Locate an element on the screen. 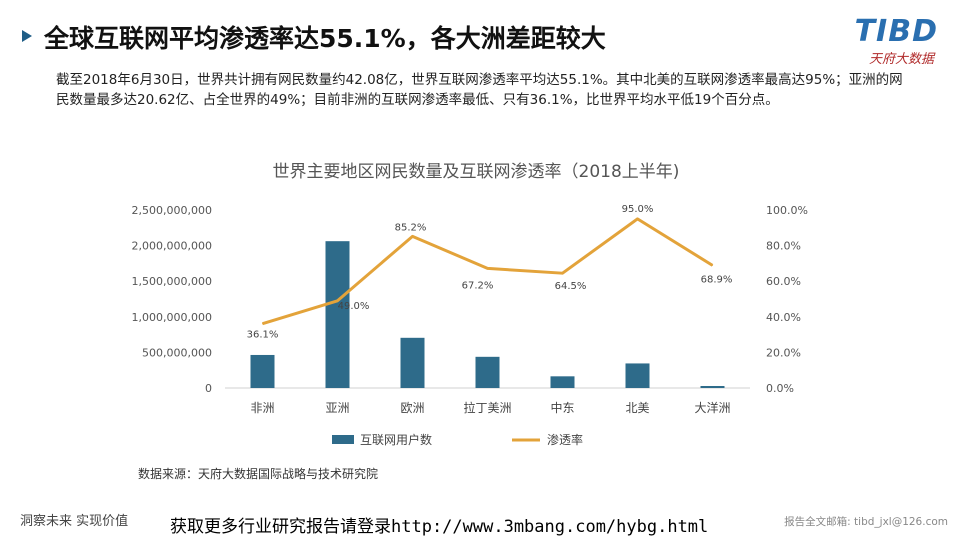 The image size is (960, 540). data-source: 数据来源：天府大数据国际战略与技术研究院 is located at coordinates (258, 473).